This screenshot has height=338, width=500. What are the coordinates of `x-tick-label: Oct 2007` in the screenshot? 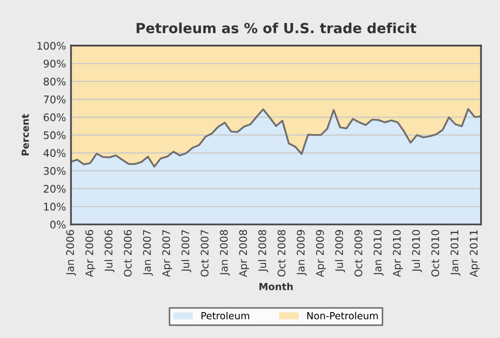 It's located at (204, 253).